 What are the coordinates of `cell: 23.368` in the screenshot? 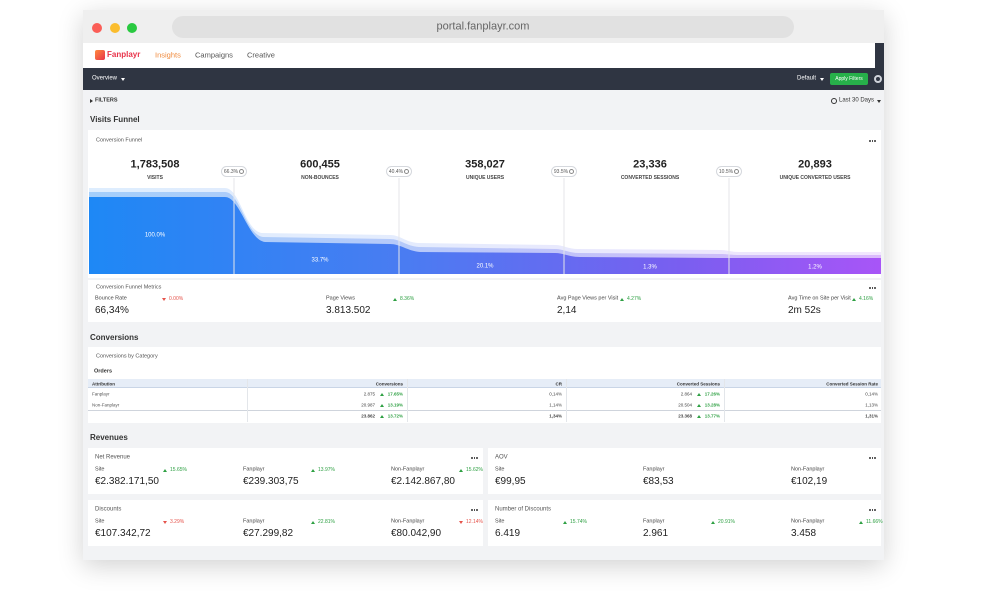 It's located at (685, 416).